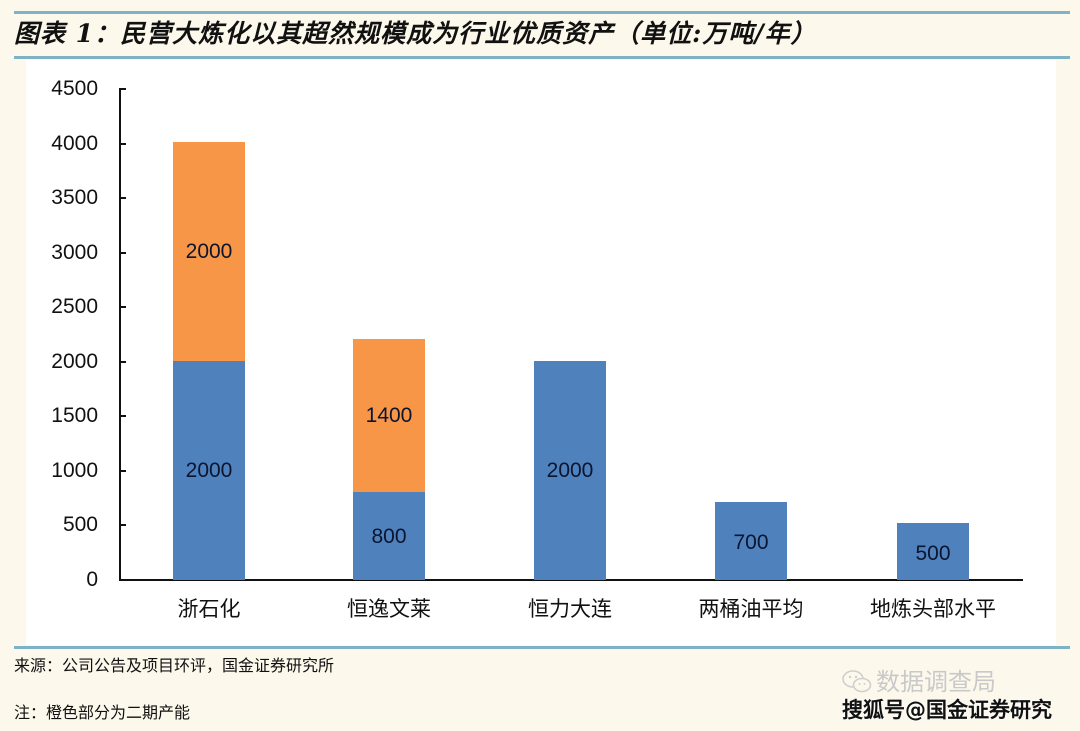 The width and height of the screenshot is (1080, 731). Describe the element at coordinates (570, 609) in the screenshot. I see `x-category-label: 恒力大连` at that location.